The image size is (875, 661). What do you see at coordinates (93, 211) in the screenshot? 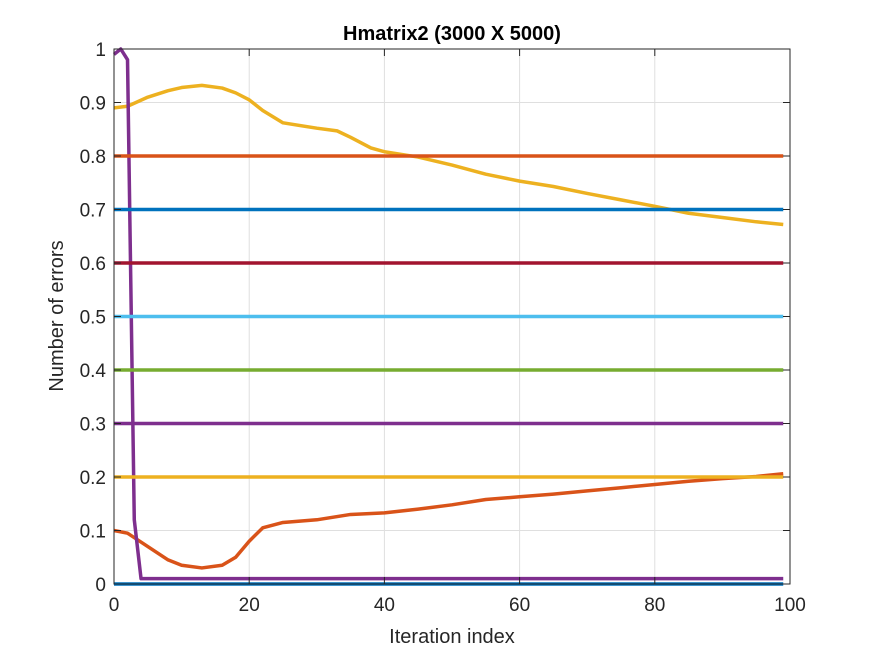
I see `y-tick-label: 0.7` at bounding box center [93, 211].